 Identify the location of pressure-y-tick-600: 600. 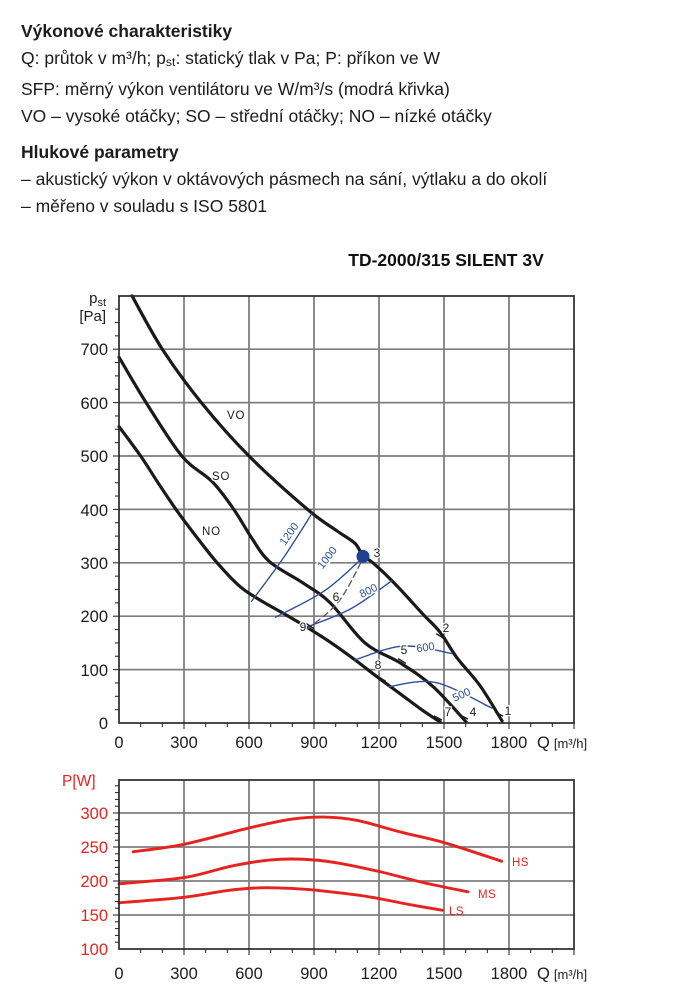
(94, 404).